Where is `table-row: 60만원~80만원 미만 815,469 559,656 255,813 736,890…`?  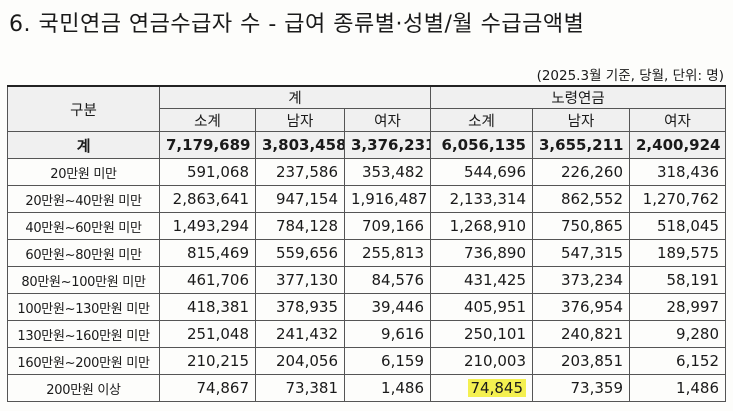
table-row: 60만원~80만원 미만 815,469 559,656 255,813 736,890… is located at coordinates (366, 253).